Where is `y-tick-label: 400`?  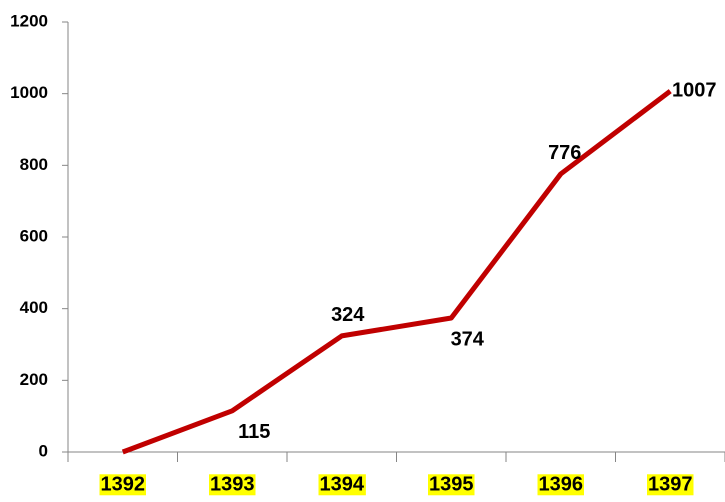
y-tick-label: 400 is located at coordinates (34, 307).